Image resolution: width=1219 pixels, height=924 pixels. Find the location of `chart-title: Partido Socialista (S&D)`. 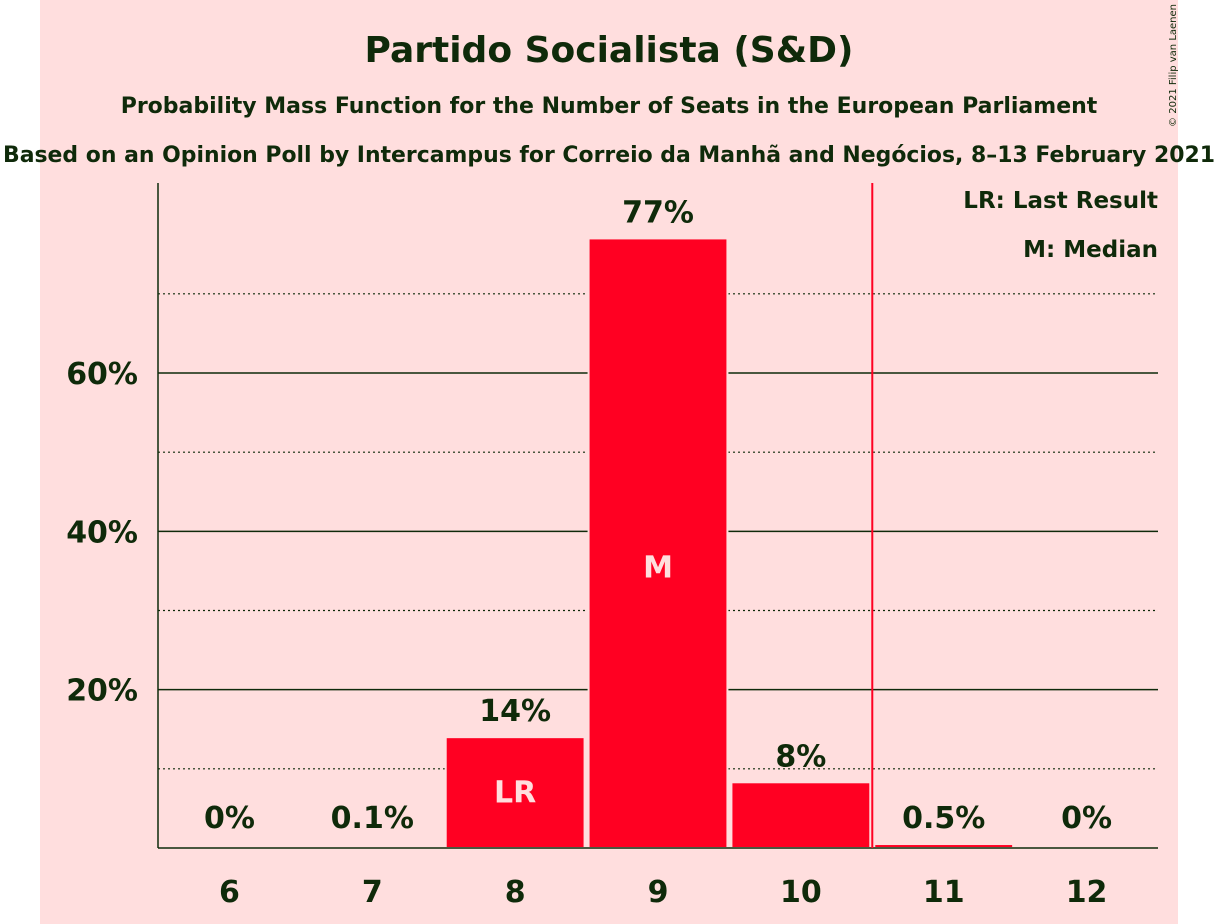

chart-title: Partido Socialista (S&D) is located at coordinates (609, 50).